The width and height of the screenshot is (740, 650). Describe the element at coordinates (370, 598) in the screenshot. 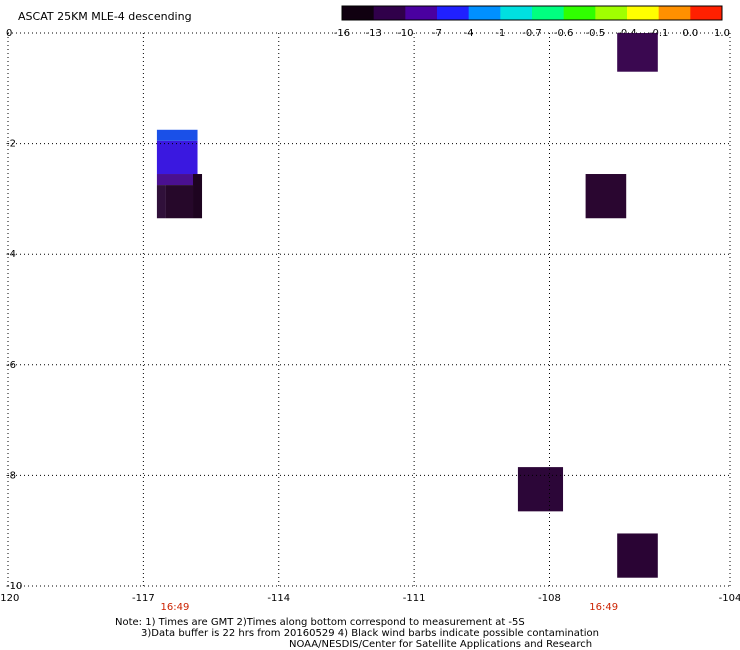

I see `x-axis-labels: -120 -117 -114 -111 -108 -104` at that location.